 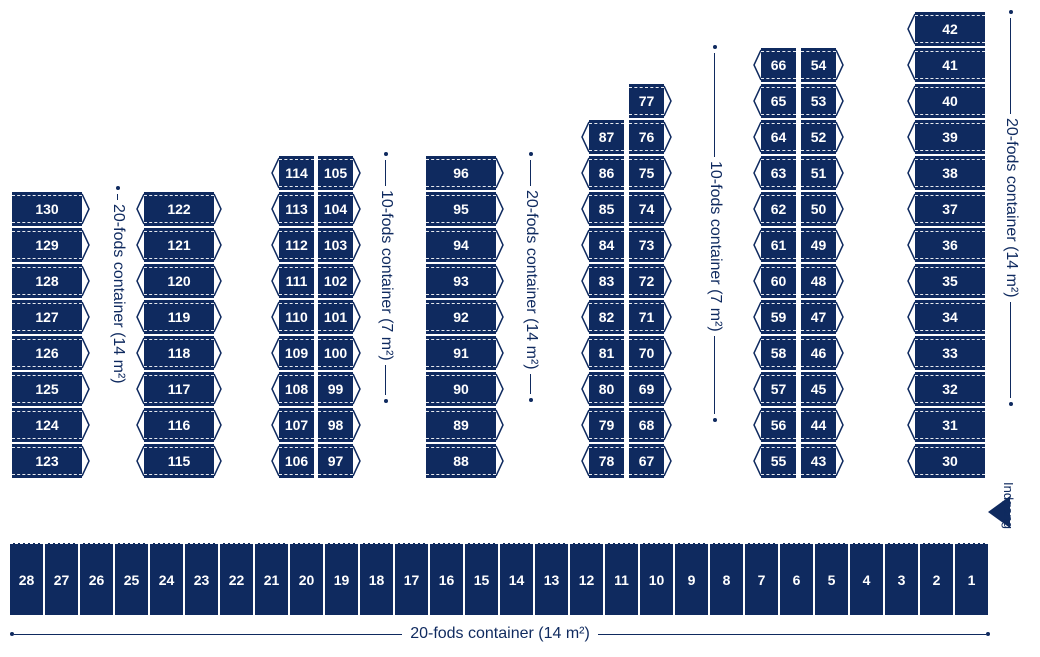 I want to click on storage-unit-58: 58, so click(x=778, y=353).